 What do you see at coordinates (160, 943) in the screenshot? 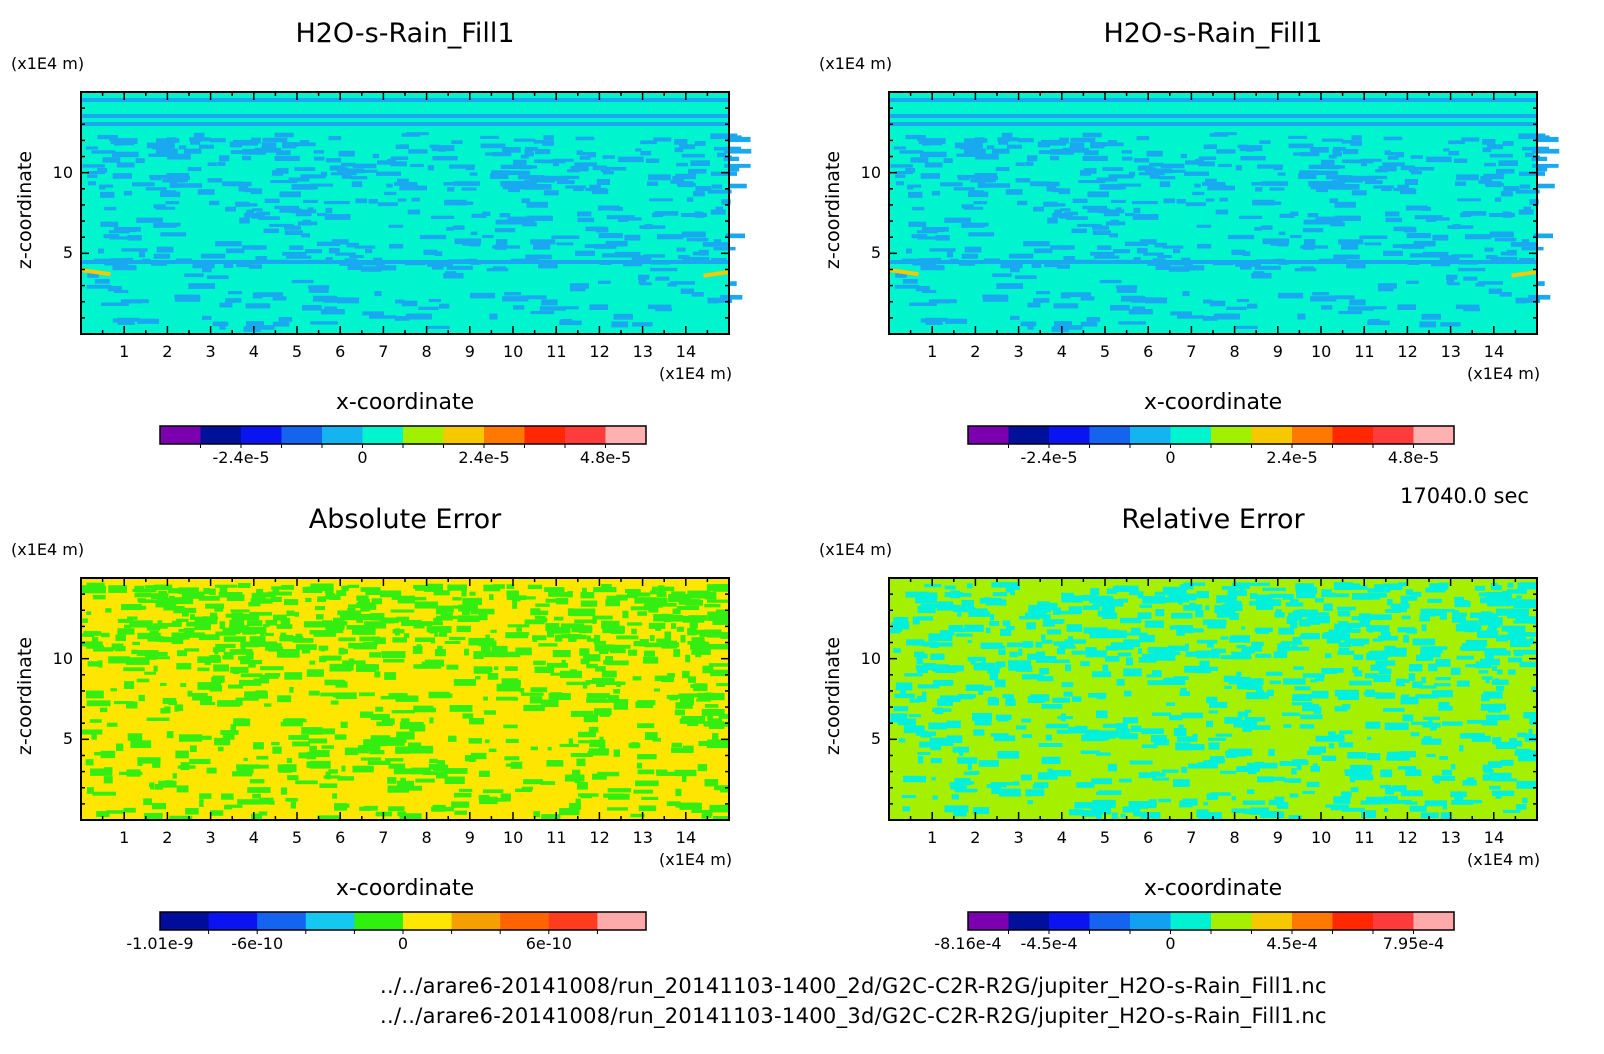
I see `colorbar-tick-label: -1.01e-9` at bounding box center [160, 943].